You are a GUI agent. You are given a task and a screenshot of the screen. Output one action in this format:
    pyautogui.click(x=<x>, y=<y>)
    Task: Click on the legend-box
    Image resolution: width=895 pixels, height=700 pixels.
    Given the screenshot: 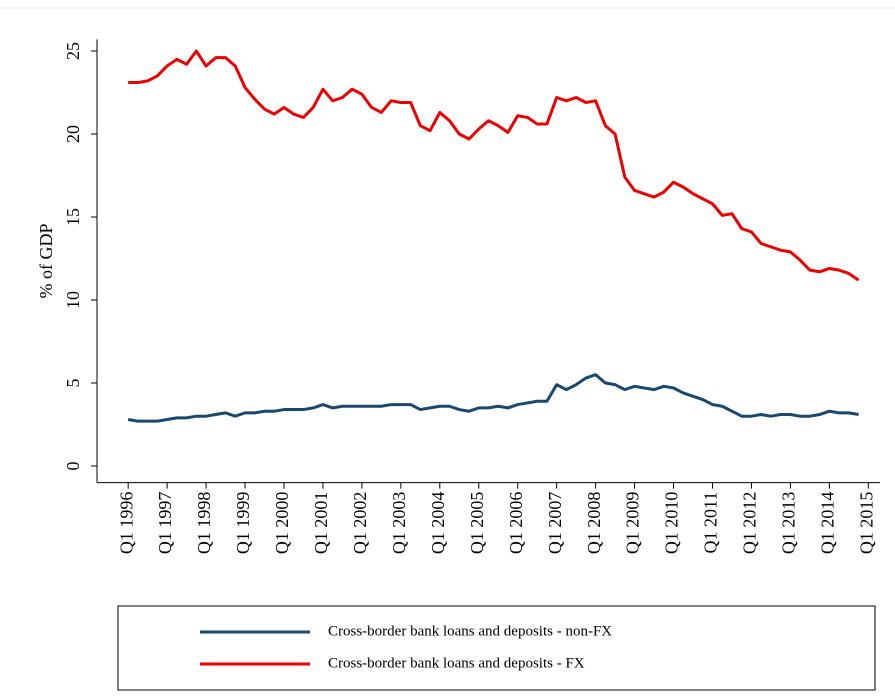 What is the action you would take?
    pyautogui.click(x=496, y=648)
    